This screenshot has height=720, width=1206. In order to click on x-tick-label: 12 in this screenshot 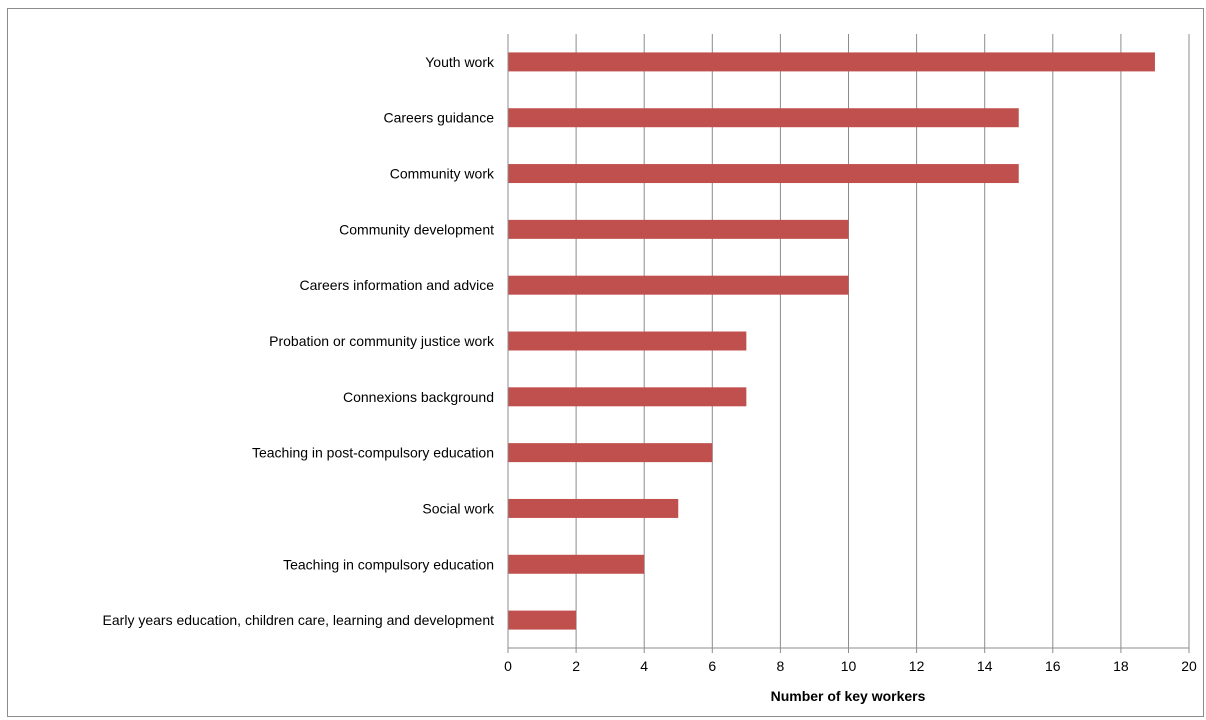, I will do `click(917, 666)`.